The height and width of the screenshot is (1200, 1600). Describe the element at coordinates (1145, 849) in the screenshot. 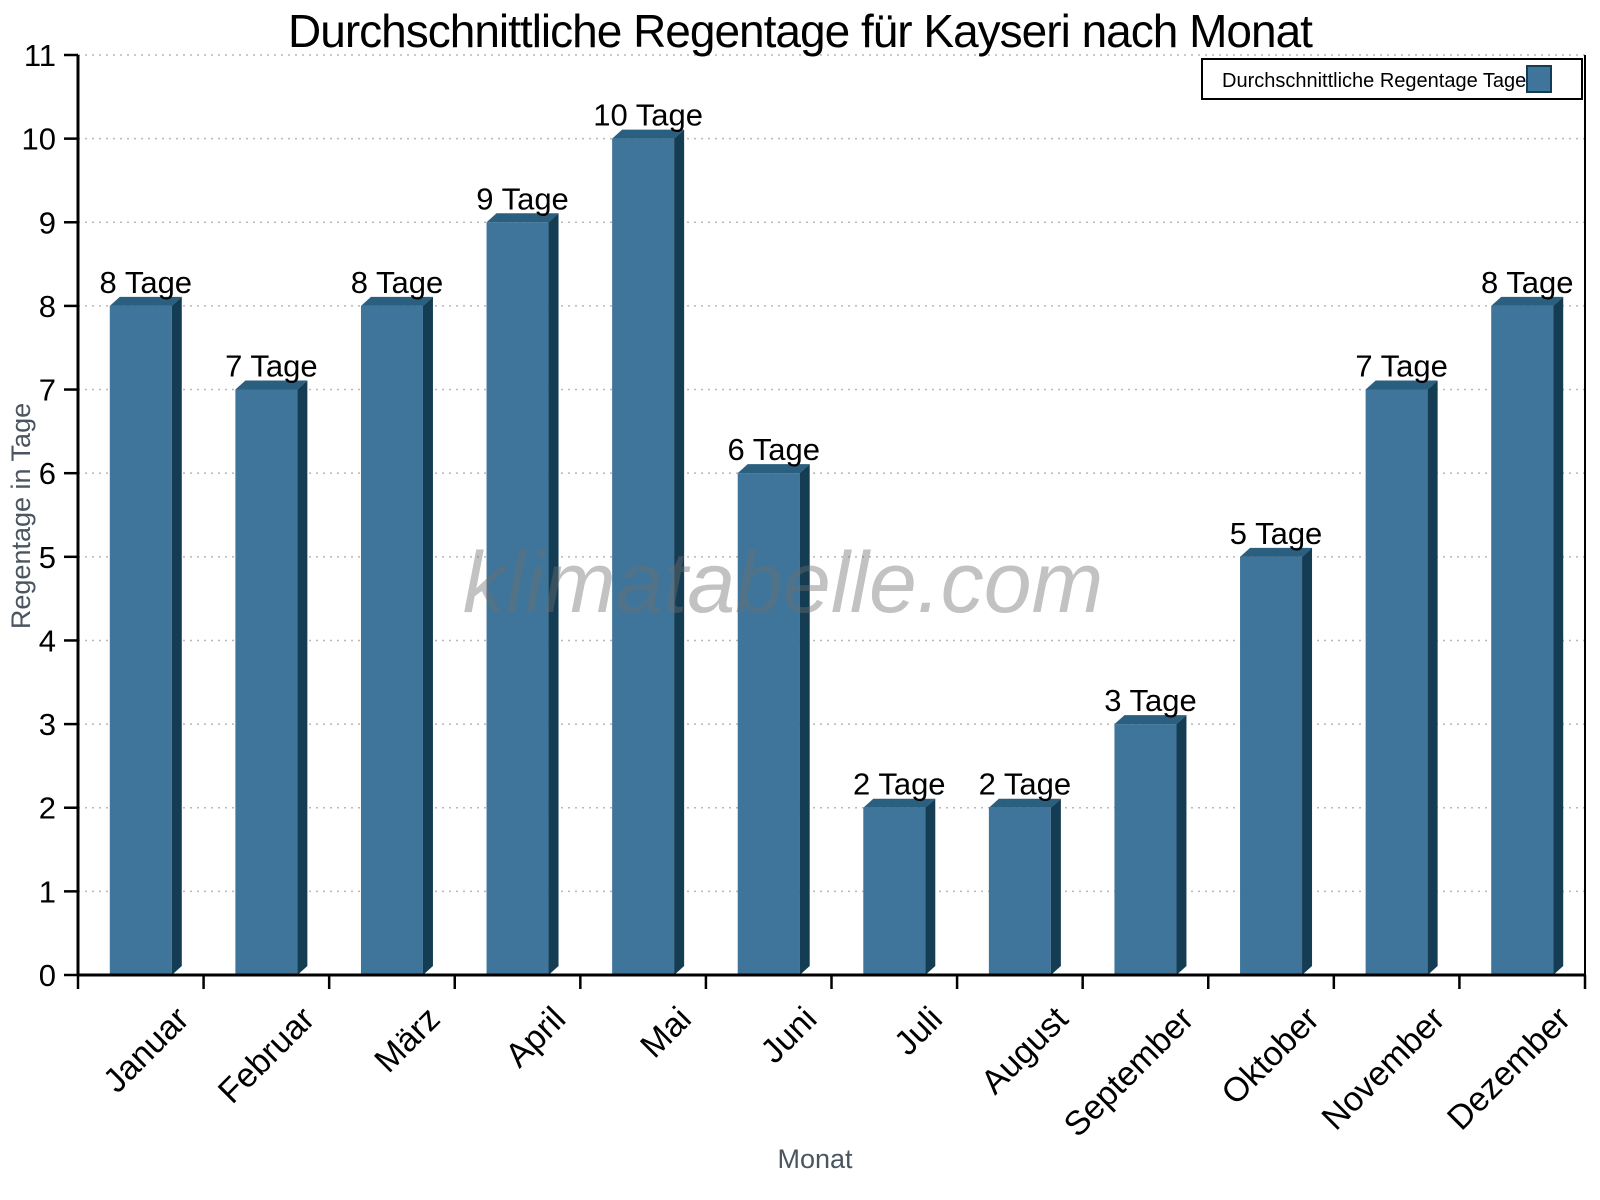

I see `bar-front-september` at that location.